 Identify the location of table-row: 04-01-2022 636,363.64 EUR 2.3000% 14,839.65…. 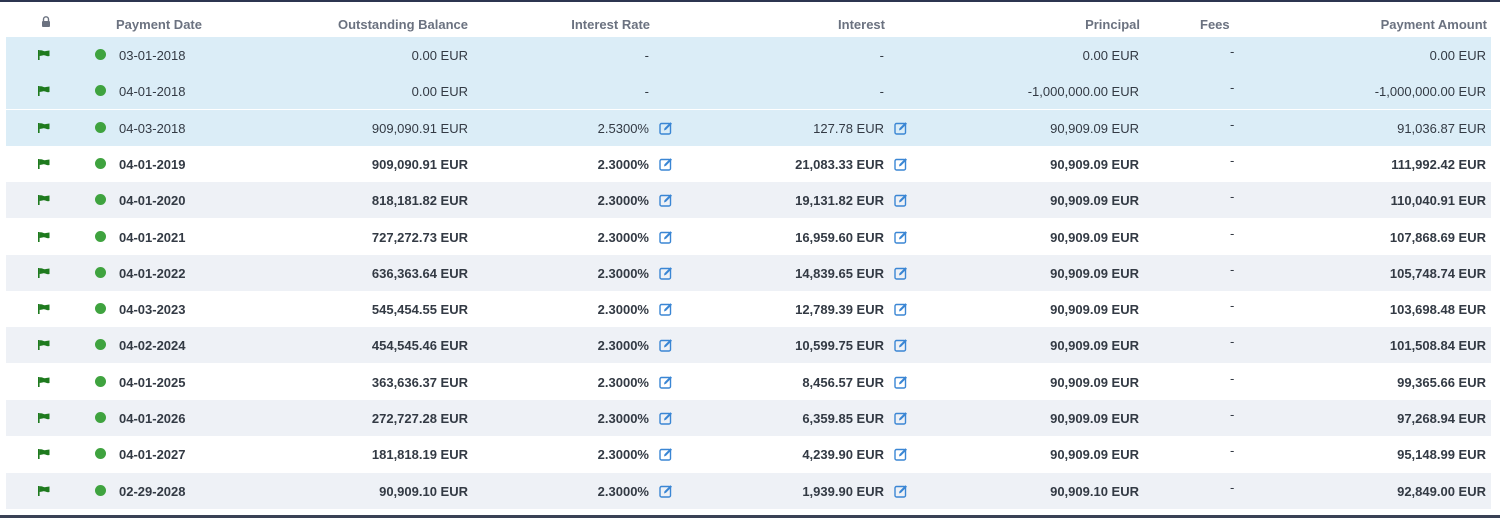
(748, 272).